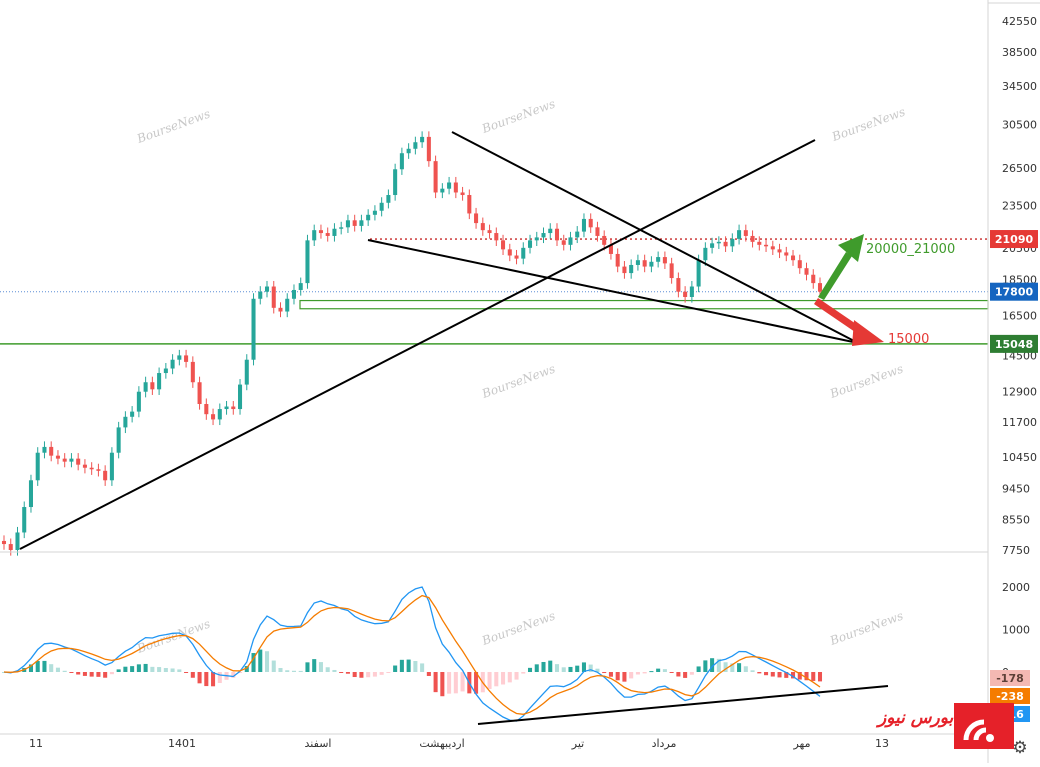 The width and height of the screenshot is (1040, 767). I want to click on price-tag-label: 15048, so click(1014, 344).